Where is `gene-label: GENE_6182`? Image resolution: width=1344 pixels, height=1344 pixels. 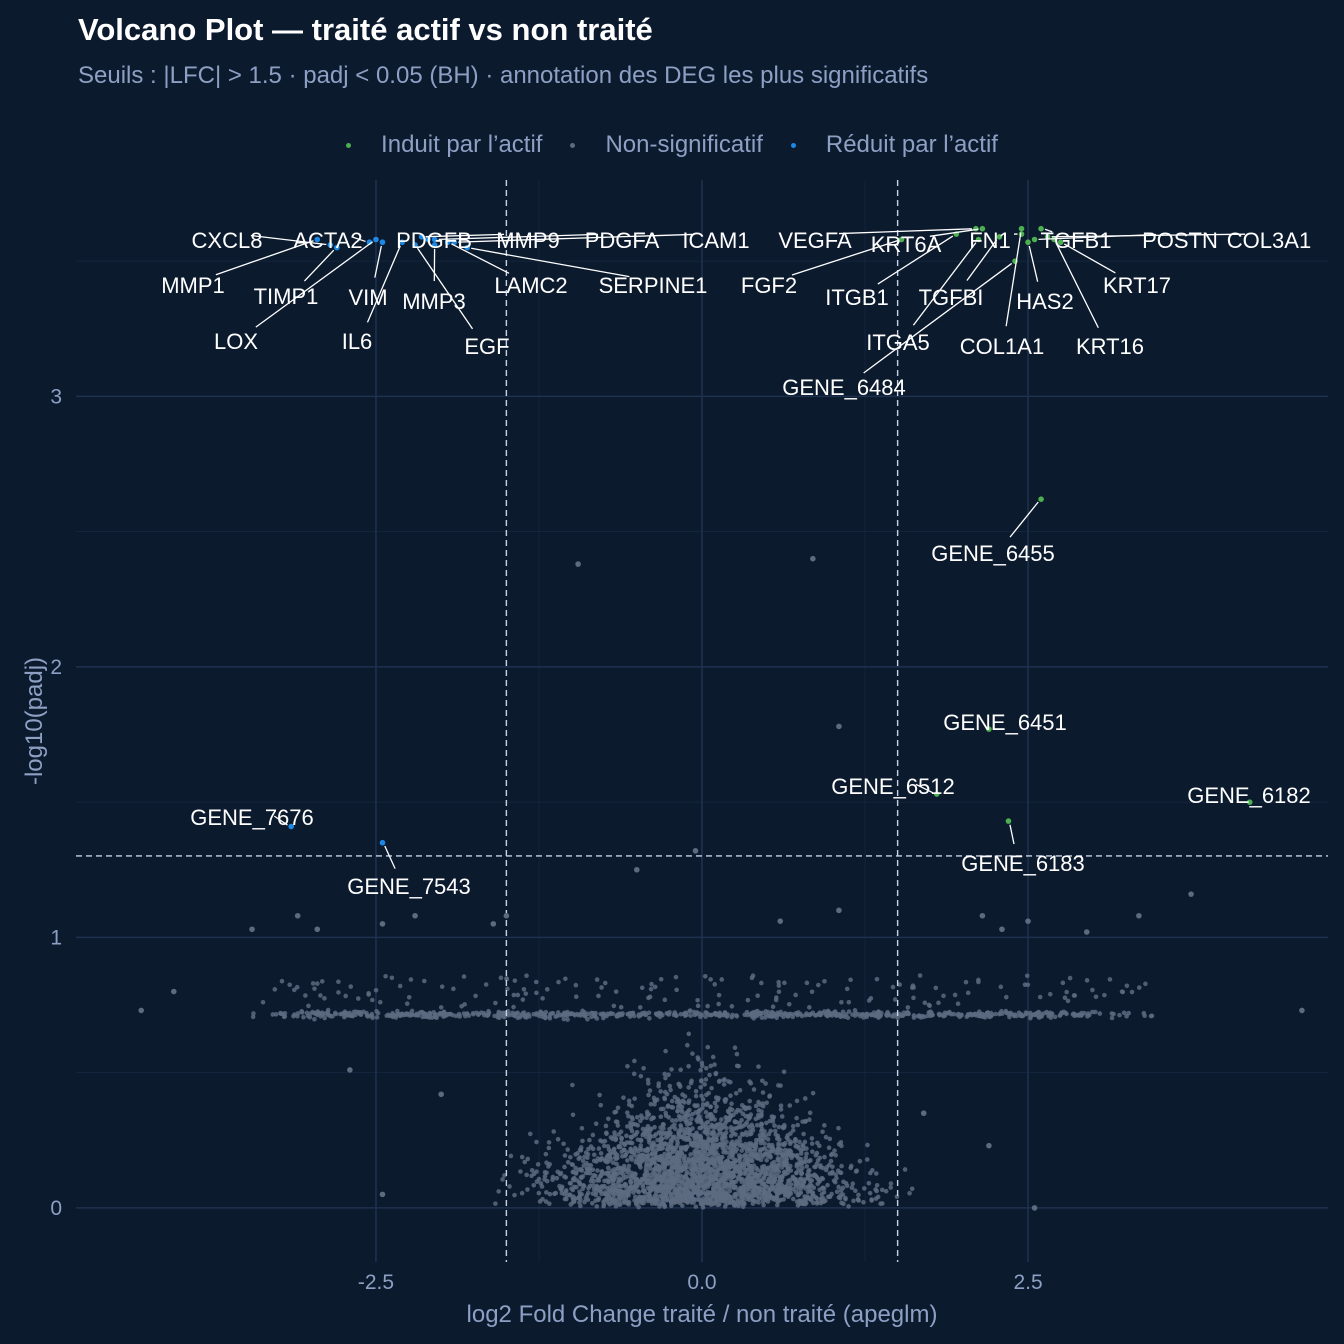
gene-label: GENE_6182 is located at coordinates (1249, 795).